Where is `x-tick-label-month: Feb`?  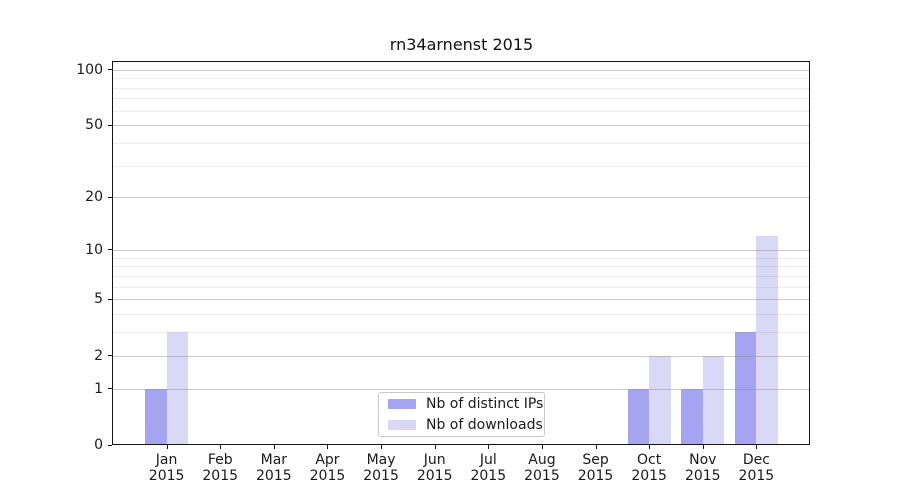 x-tick-label-month: Feb is located at coordinates (220, 460).